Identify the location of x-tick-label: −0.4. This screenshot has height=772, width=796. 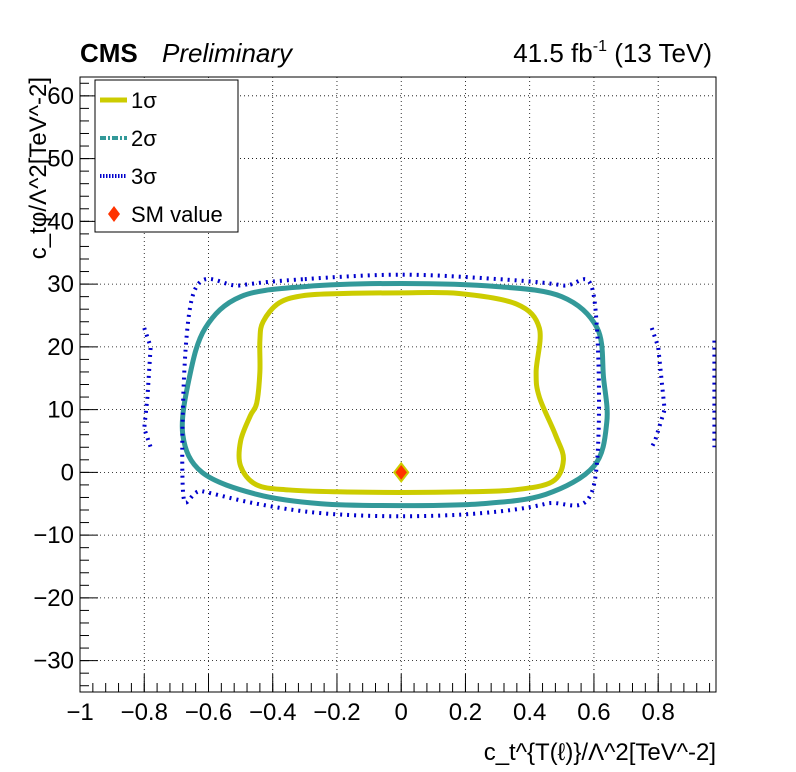
(272, 712).